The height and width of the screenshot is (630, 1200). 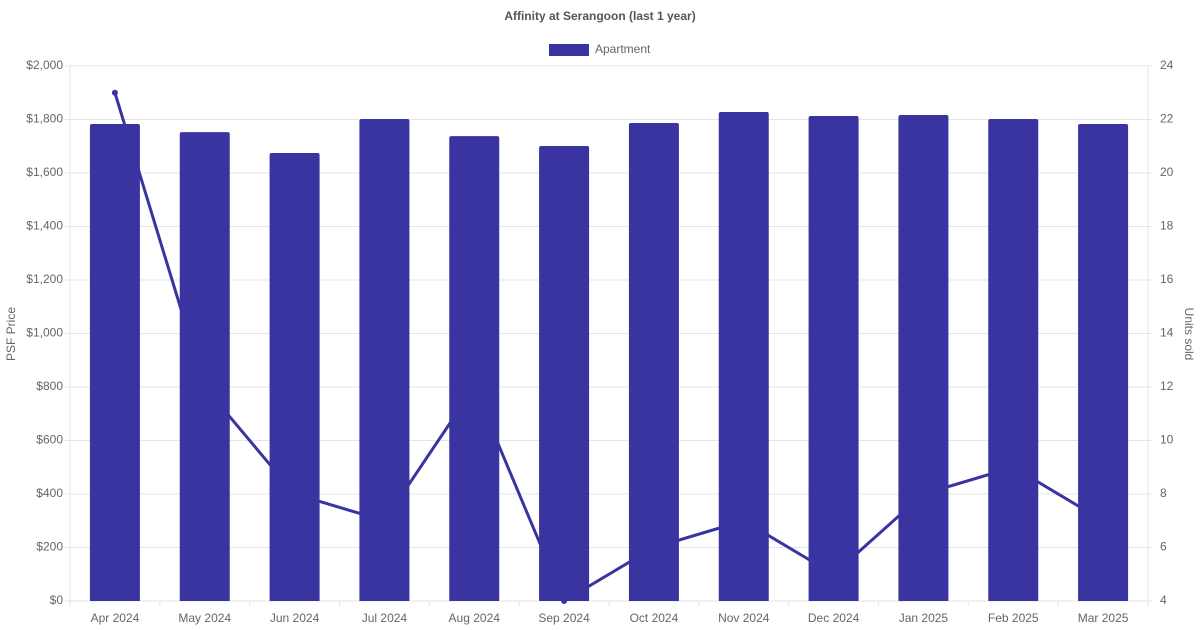 What do you see at coordinates (44, 172) in the screenshot?
I see `y-tick-label: $1,600` at bounding box center [44, 172].